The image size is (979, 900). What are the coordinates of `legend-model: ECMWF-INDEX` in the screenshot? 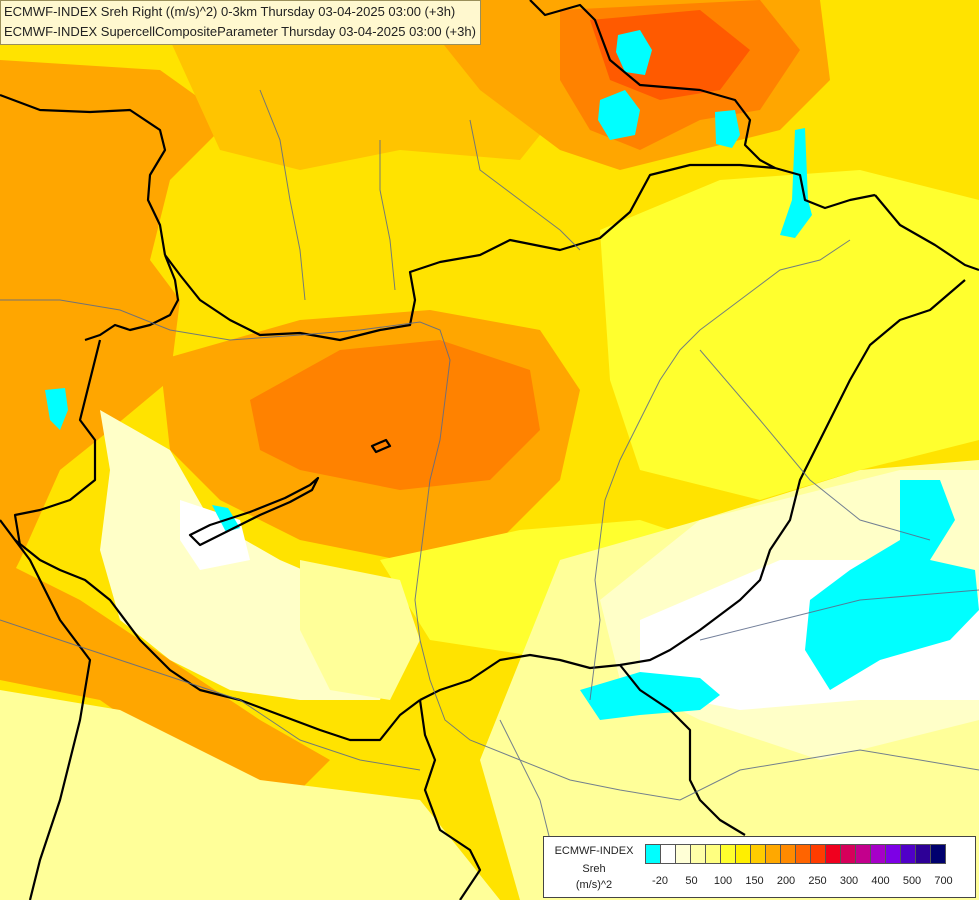 It's located at (594, 851).